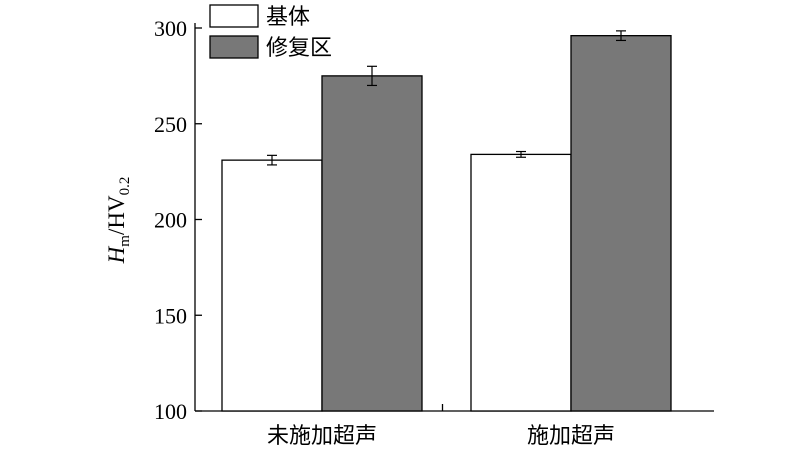  Describe the element at coordinates (170, 28) in the screenshot. I see `y-tick-label-300: 300` at that location.